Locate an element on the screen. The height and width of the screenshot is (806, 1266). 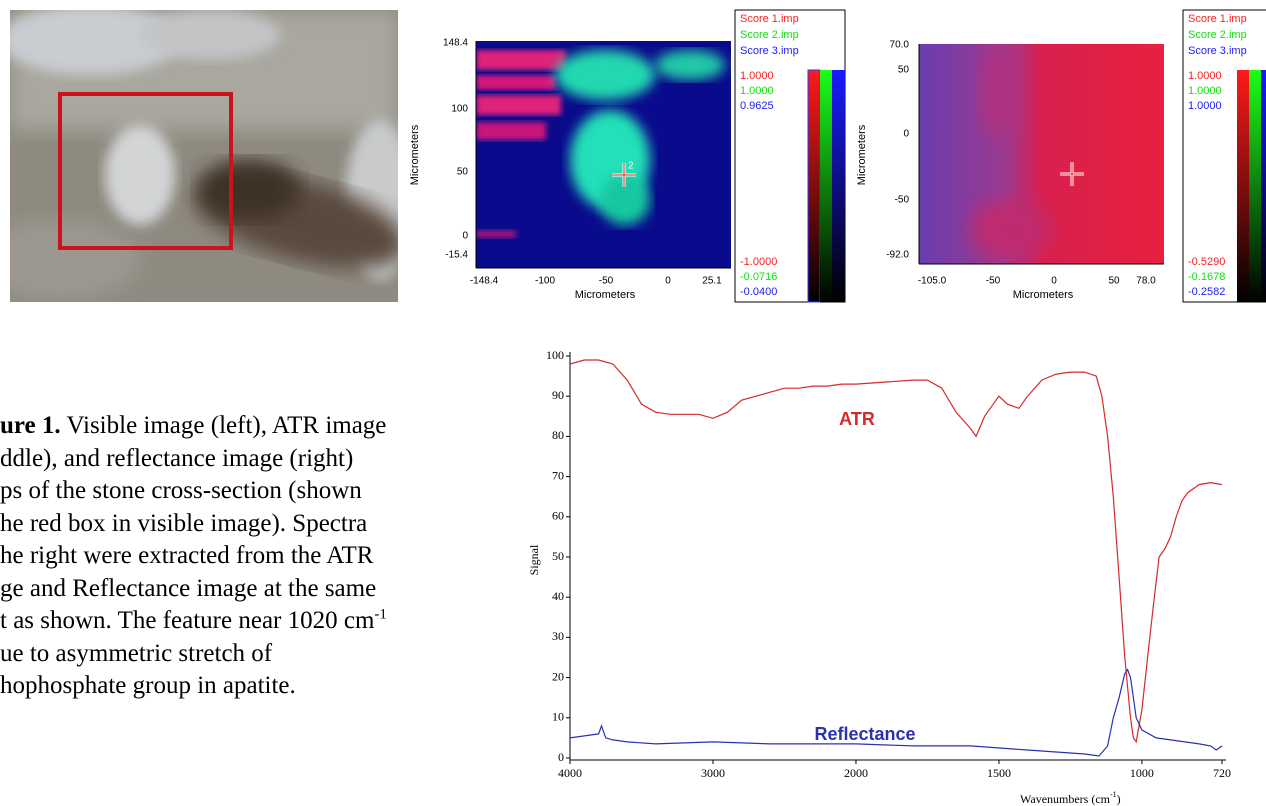
caption-text: Visible image (left), ATR image is located at coordinates (223, 425).